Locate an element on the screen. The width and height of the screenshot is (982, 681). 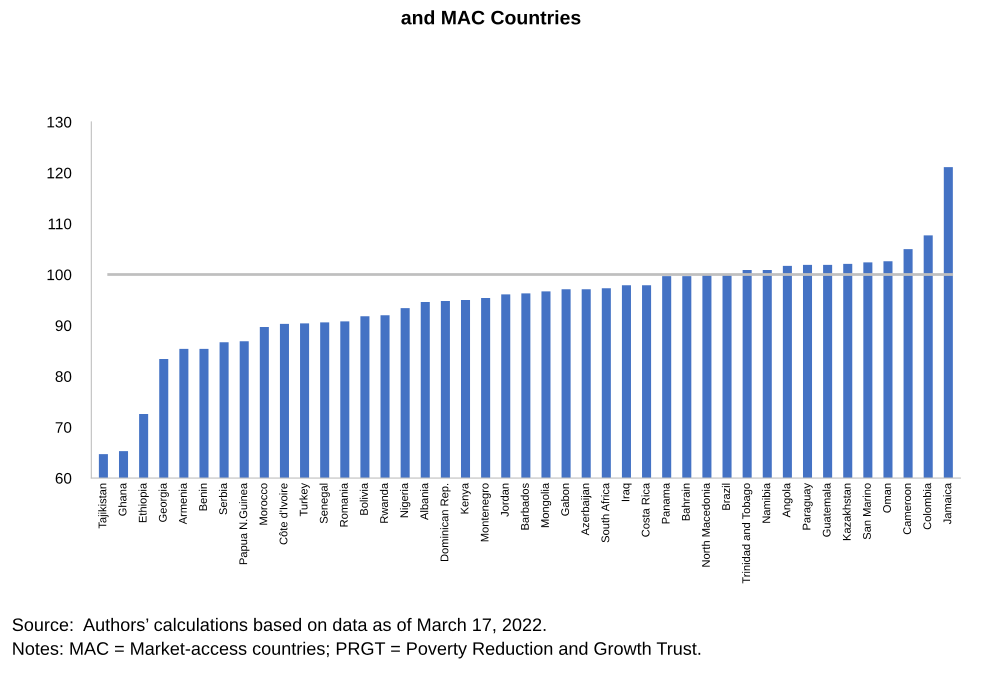
y-tick-label: 70 is located at coordinates (64, 427).